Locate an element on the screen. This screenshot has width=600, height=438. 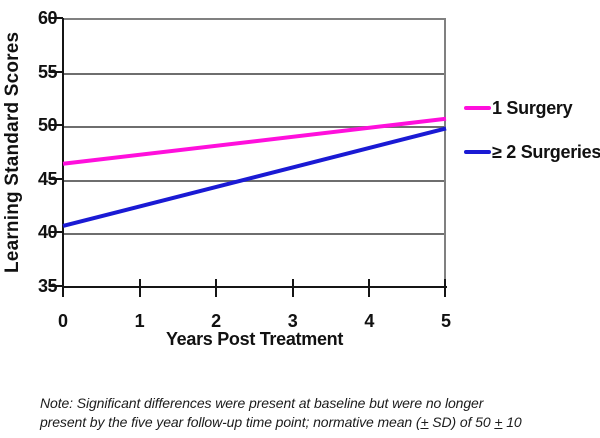
x-tick-label-0: 0 is located at coordinates (62, 321).